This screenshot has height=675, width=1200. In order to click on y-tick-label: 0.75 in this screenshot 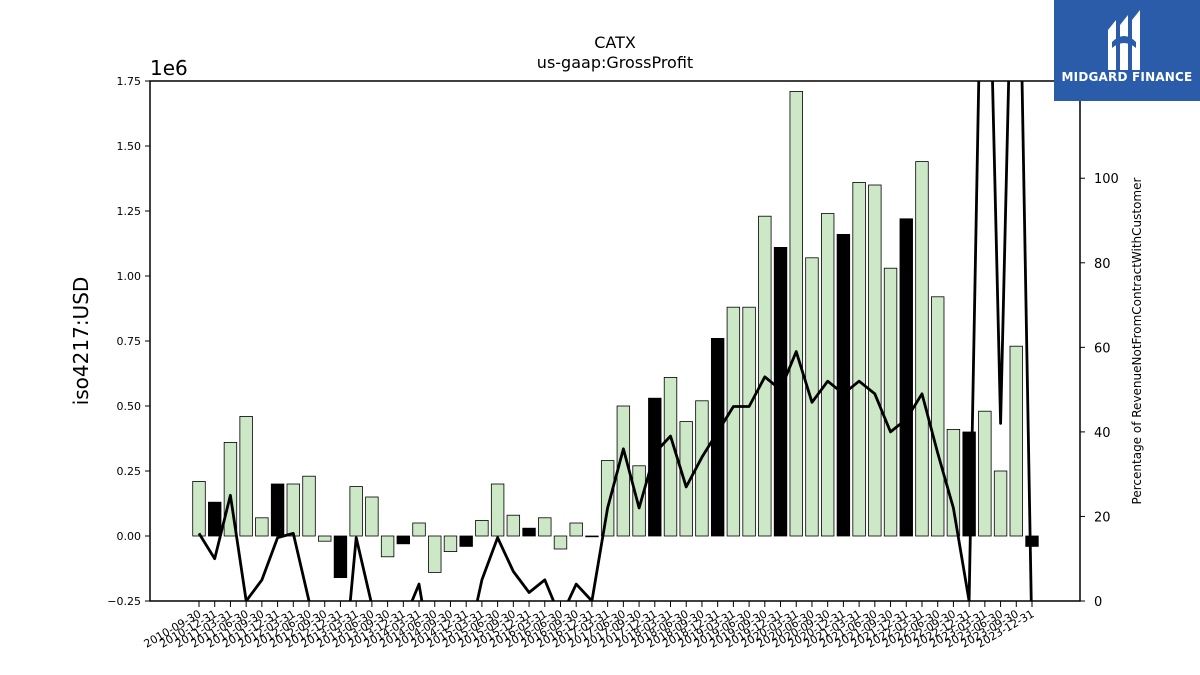, I will do `click(129, 341)`.